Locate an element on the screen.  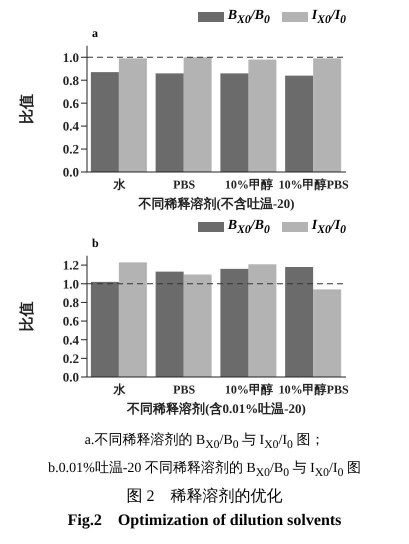
text: b.0.01%吐温-20 不同稀释溶剂的 B$_{X0}$/B$_{0}$ 与 I$_{X0}$/I$_{0}$ 图 is located at coordinates (204, 469).